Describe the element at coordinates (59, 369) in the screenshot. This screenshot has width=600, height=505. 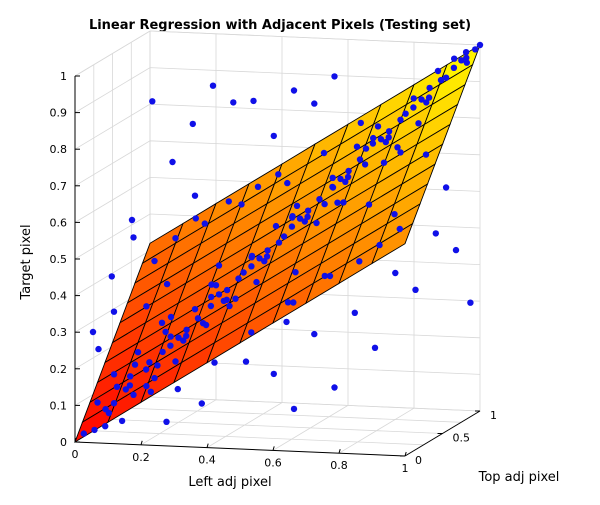
I see `z-tick-label: 0.2` at that location.